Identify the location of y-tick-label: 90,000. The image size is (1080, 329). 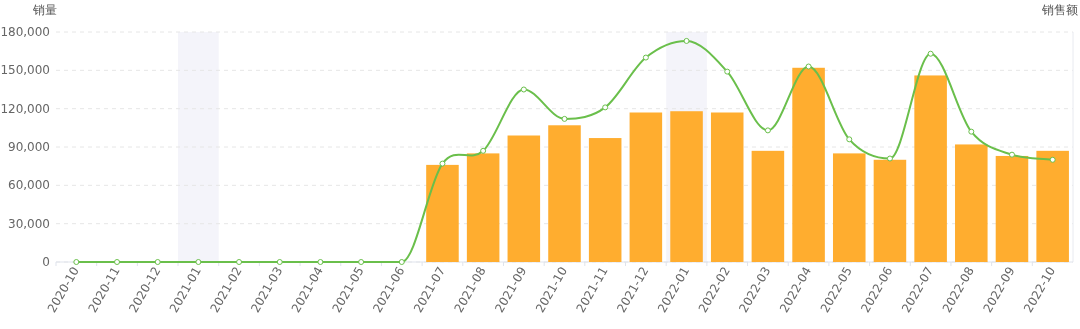
(29, 147).